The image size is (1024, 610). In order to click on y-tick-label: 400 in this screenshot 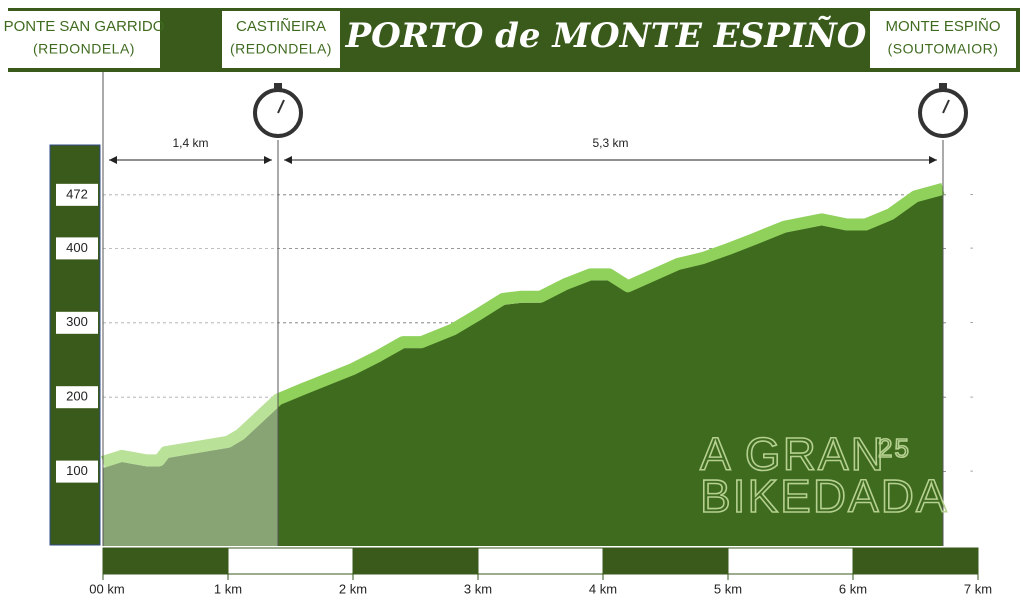, I will do `click(77, 247)`.